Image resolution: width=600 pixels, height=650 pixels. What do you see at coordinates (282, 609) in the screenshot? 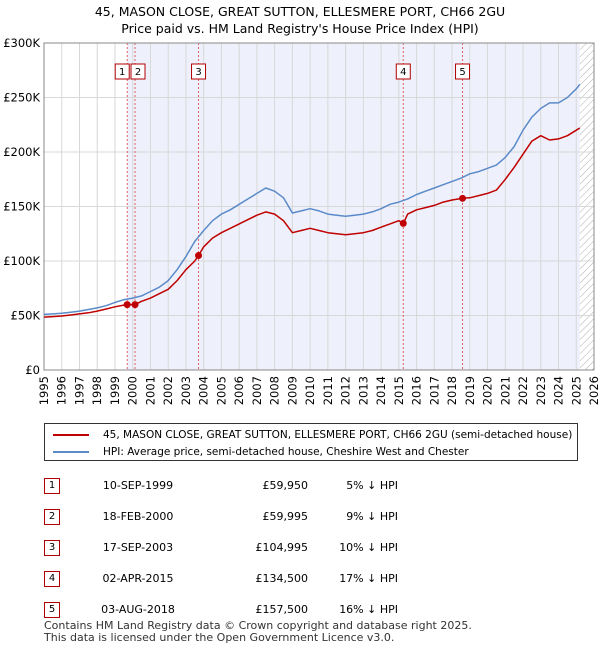
I see `sale-price: £157,500` at bounding box center [282, 609].